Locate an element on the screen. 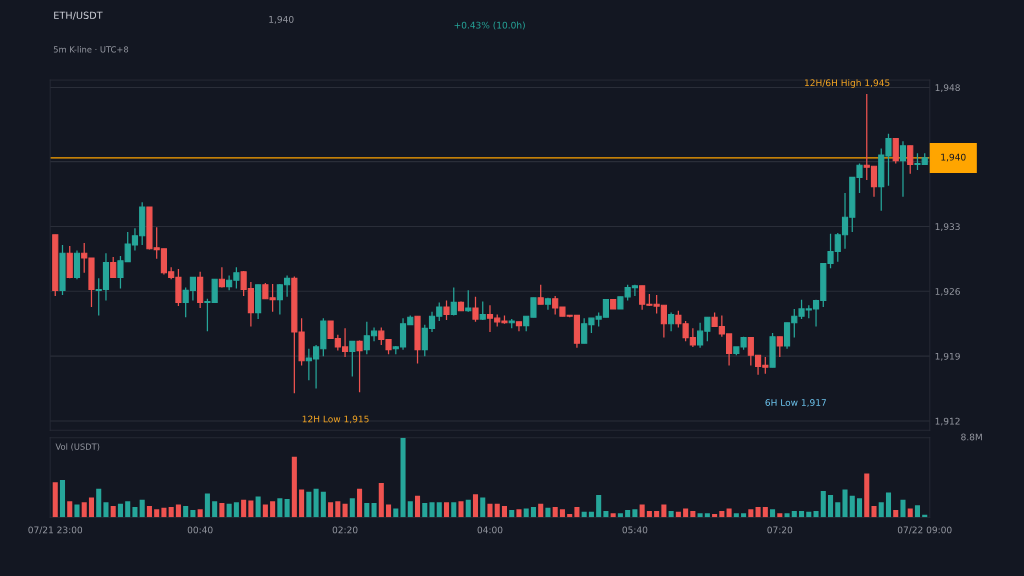  x-tick-label: 00:40 is located at coordinates (200, 530).